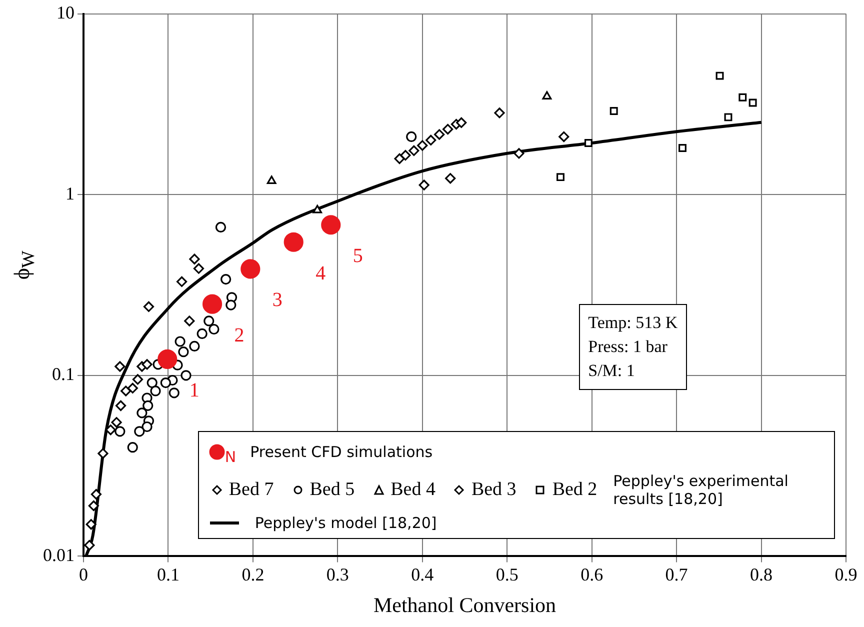 The width and height of the screenshot is (864, 627). What do you see at coordinates (493, 490) in the screenshot?
I see `legend-label: Bed 3` at bounding box center [493, 490].